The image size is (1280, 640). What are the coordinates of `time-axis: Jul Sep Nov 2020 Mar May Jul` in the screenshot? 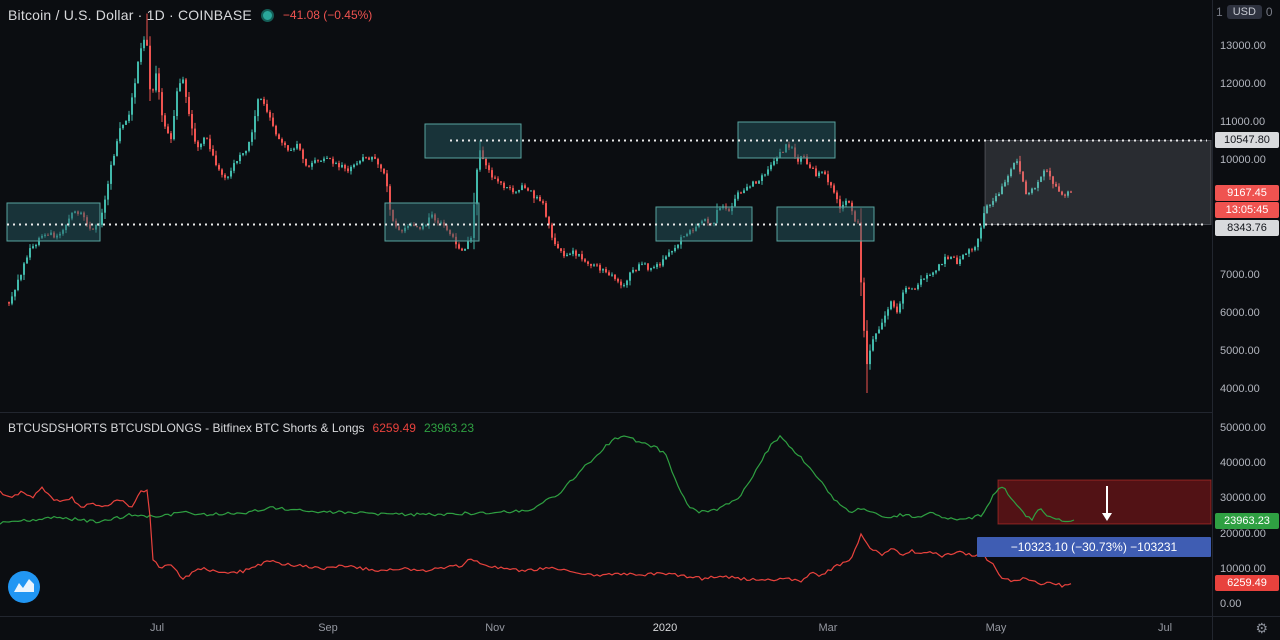 It's located at (606, 628).